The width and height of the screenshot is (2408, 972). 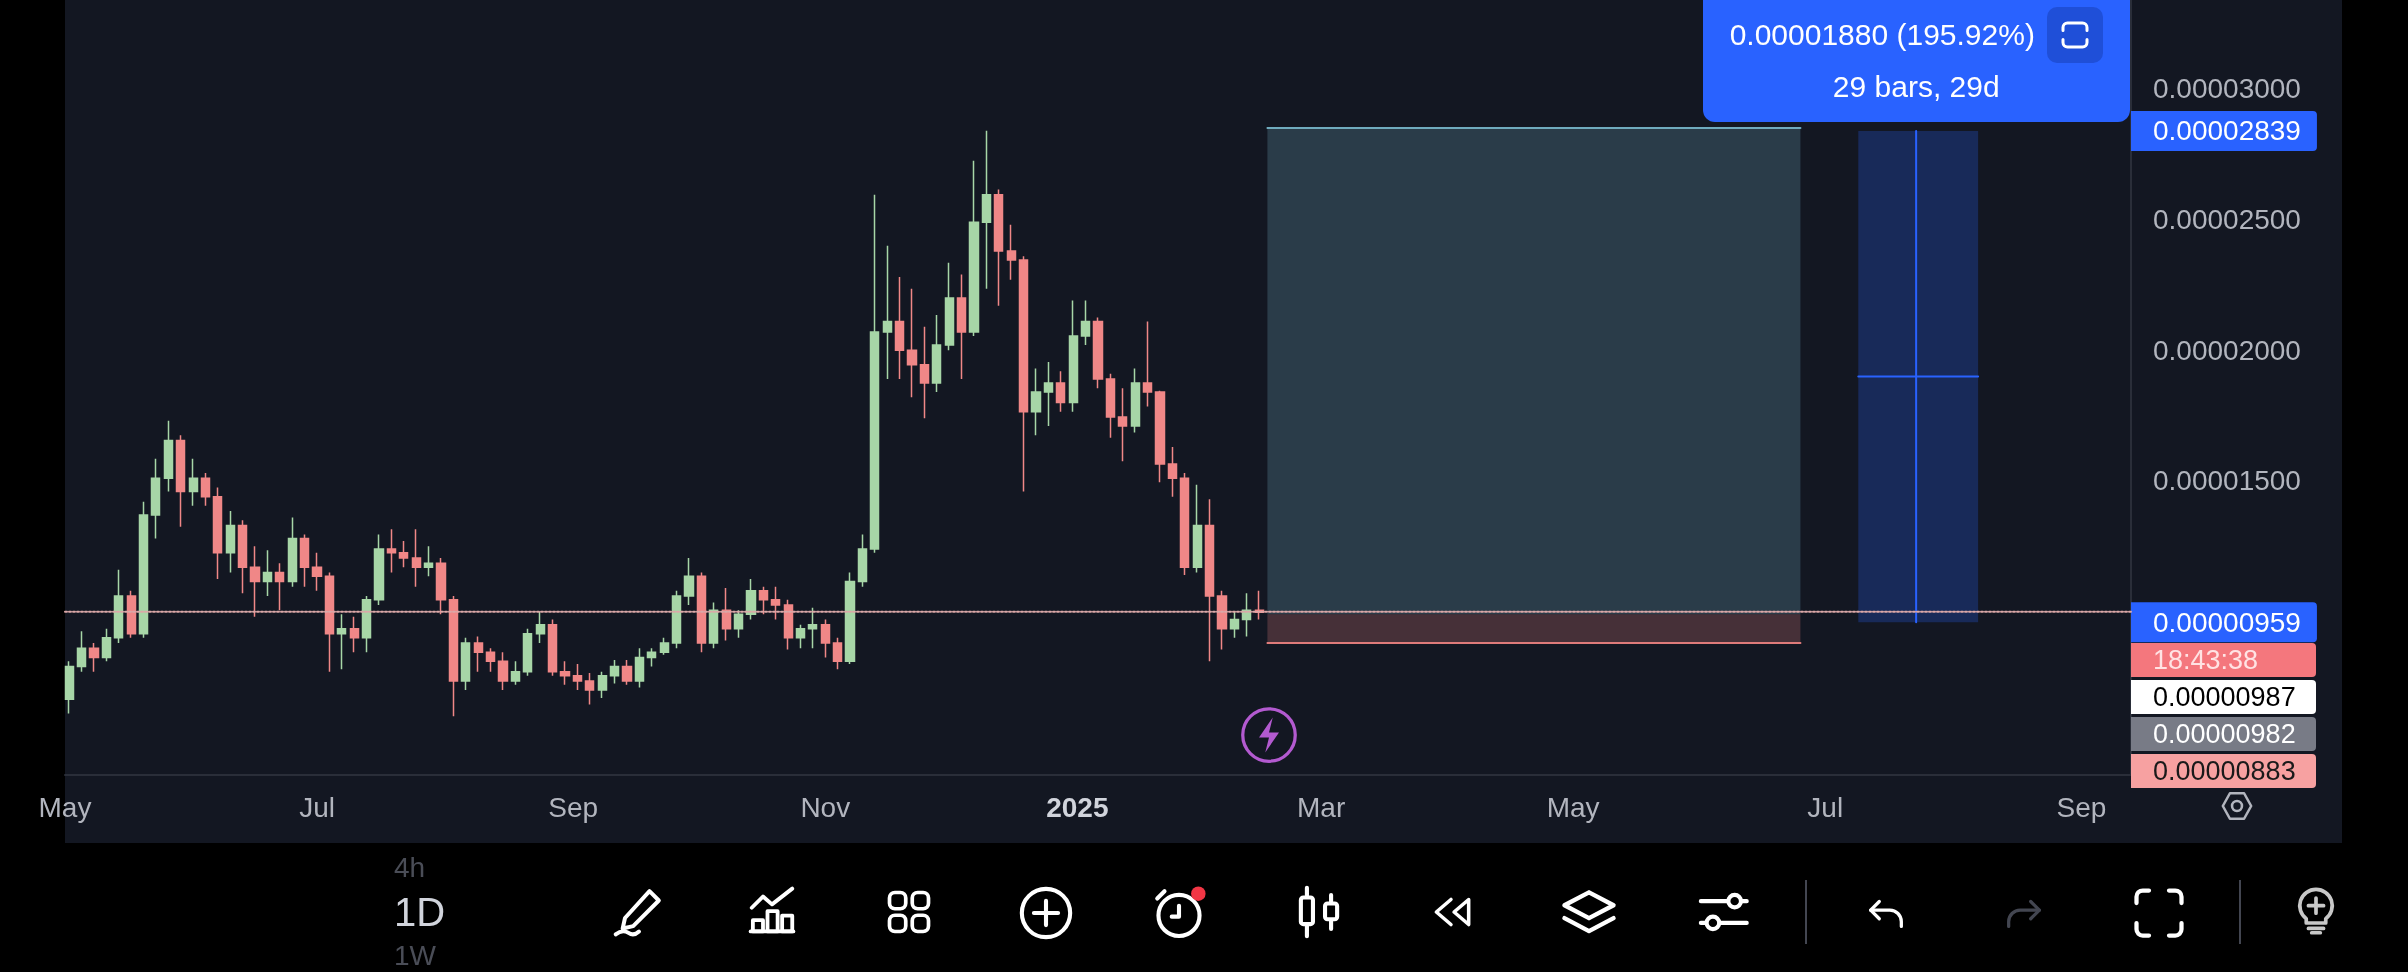 What do you see at coordinates (573, 807) in the screenshot?
I see `x-tick-label: Sep` at bounding box center [573, 807].